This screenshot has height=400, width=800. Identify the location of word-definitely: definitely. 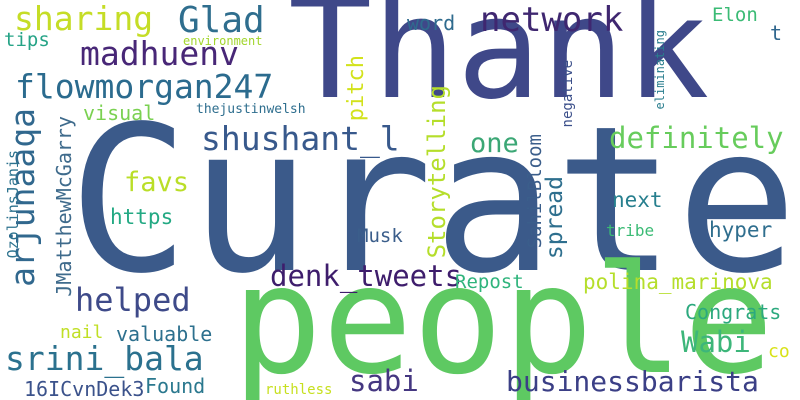
(696, 138).